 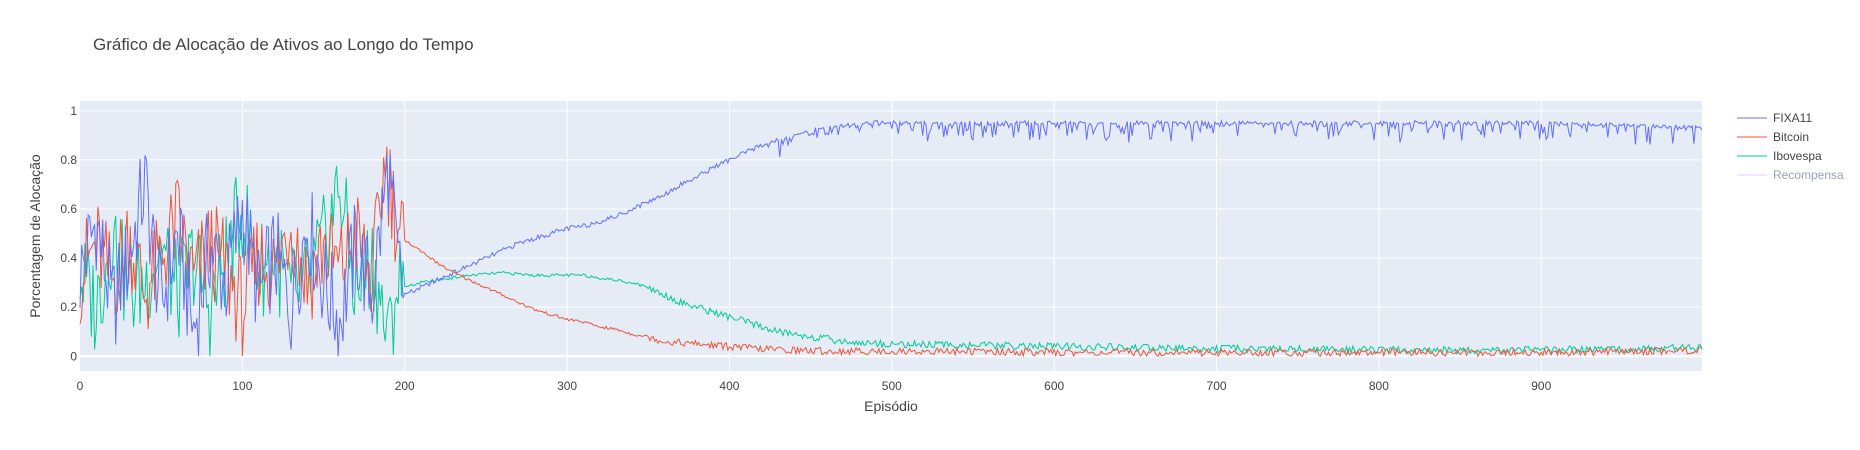 I want to click on legend-item-fixa11: FIXA11, so click(x=1774, y=118).